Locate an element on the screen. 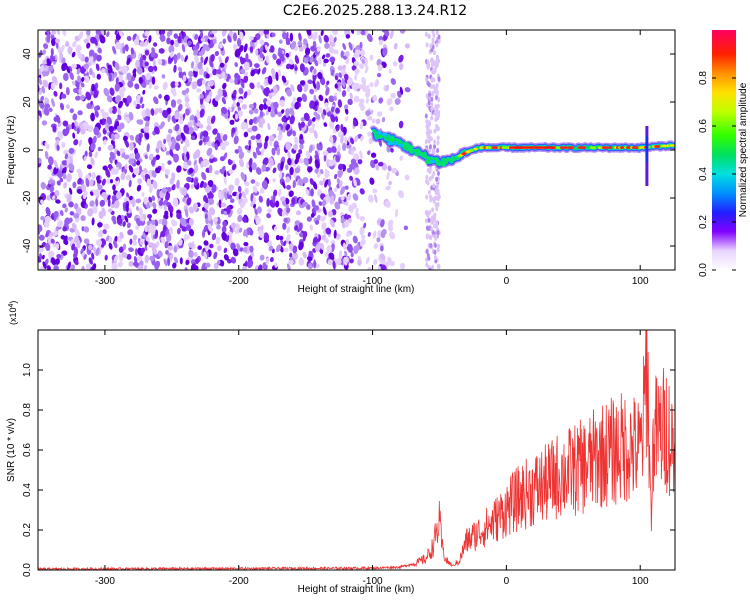 This screenshot has height=600, width=750. signal-blob is located at coordinates (385, 134).